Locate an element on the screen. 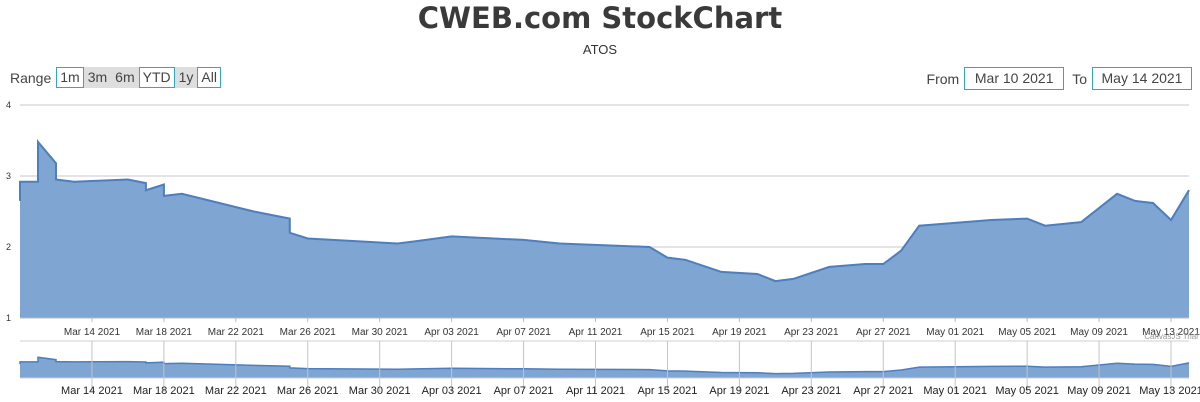  x-tick-label: May 05 2021 is located at coordinates (1027, 332).